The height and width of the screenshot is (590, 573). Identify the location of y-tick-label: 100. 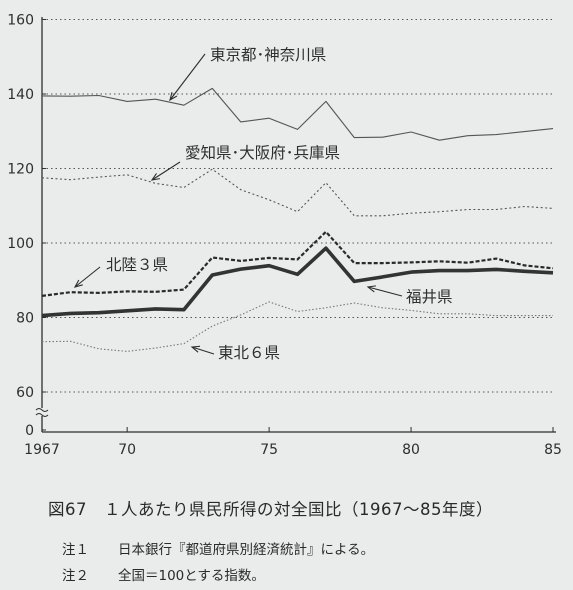
(20, 244).